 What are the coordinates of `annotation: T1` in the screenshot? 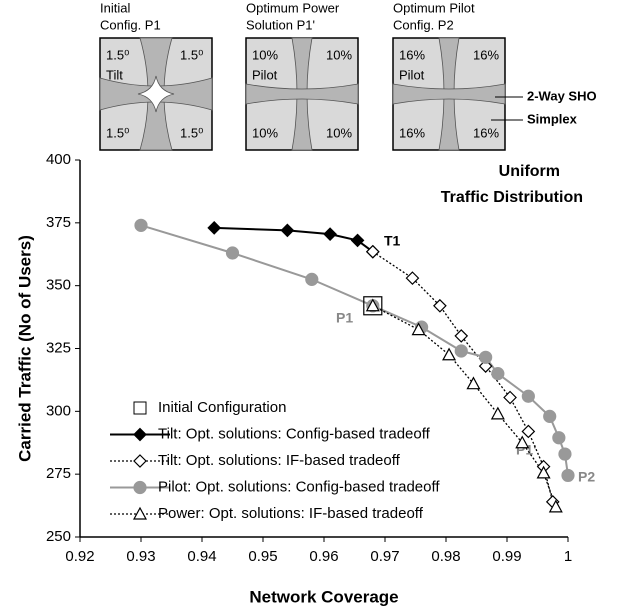 It's located at (392, 241).